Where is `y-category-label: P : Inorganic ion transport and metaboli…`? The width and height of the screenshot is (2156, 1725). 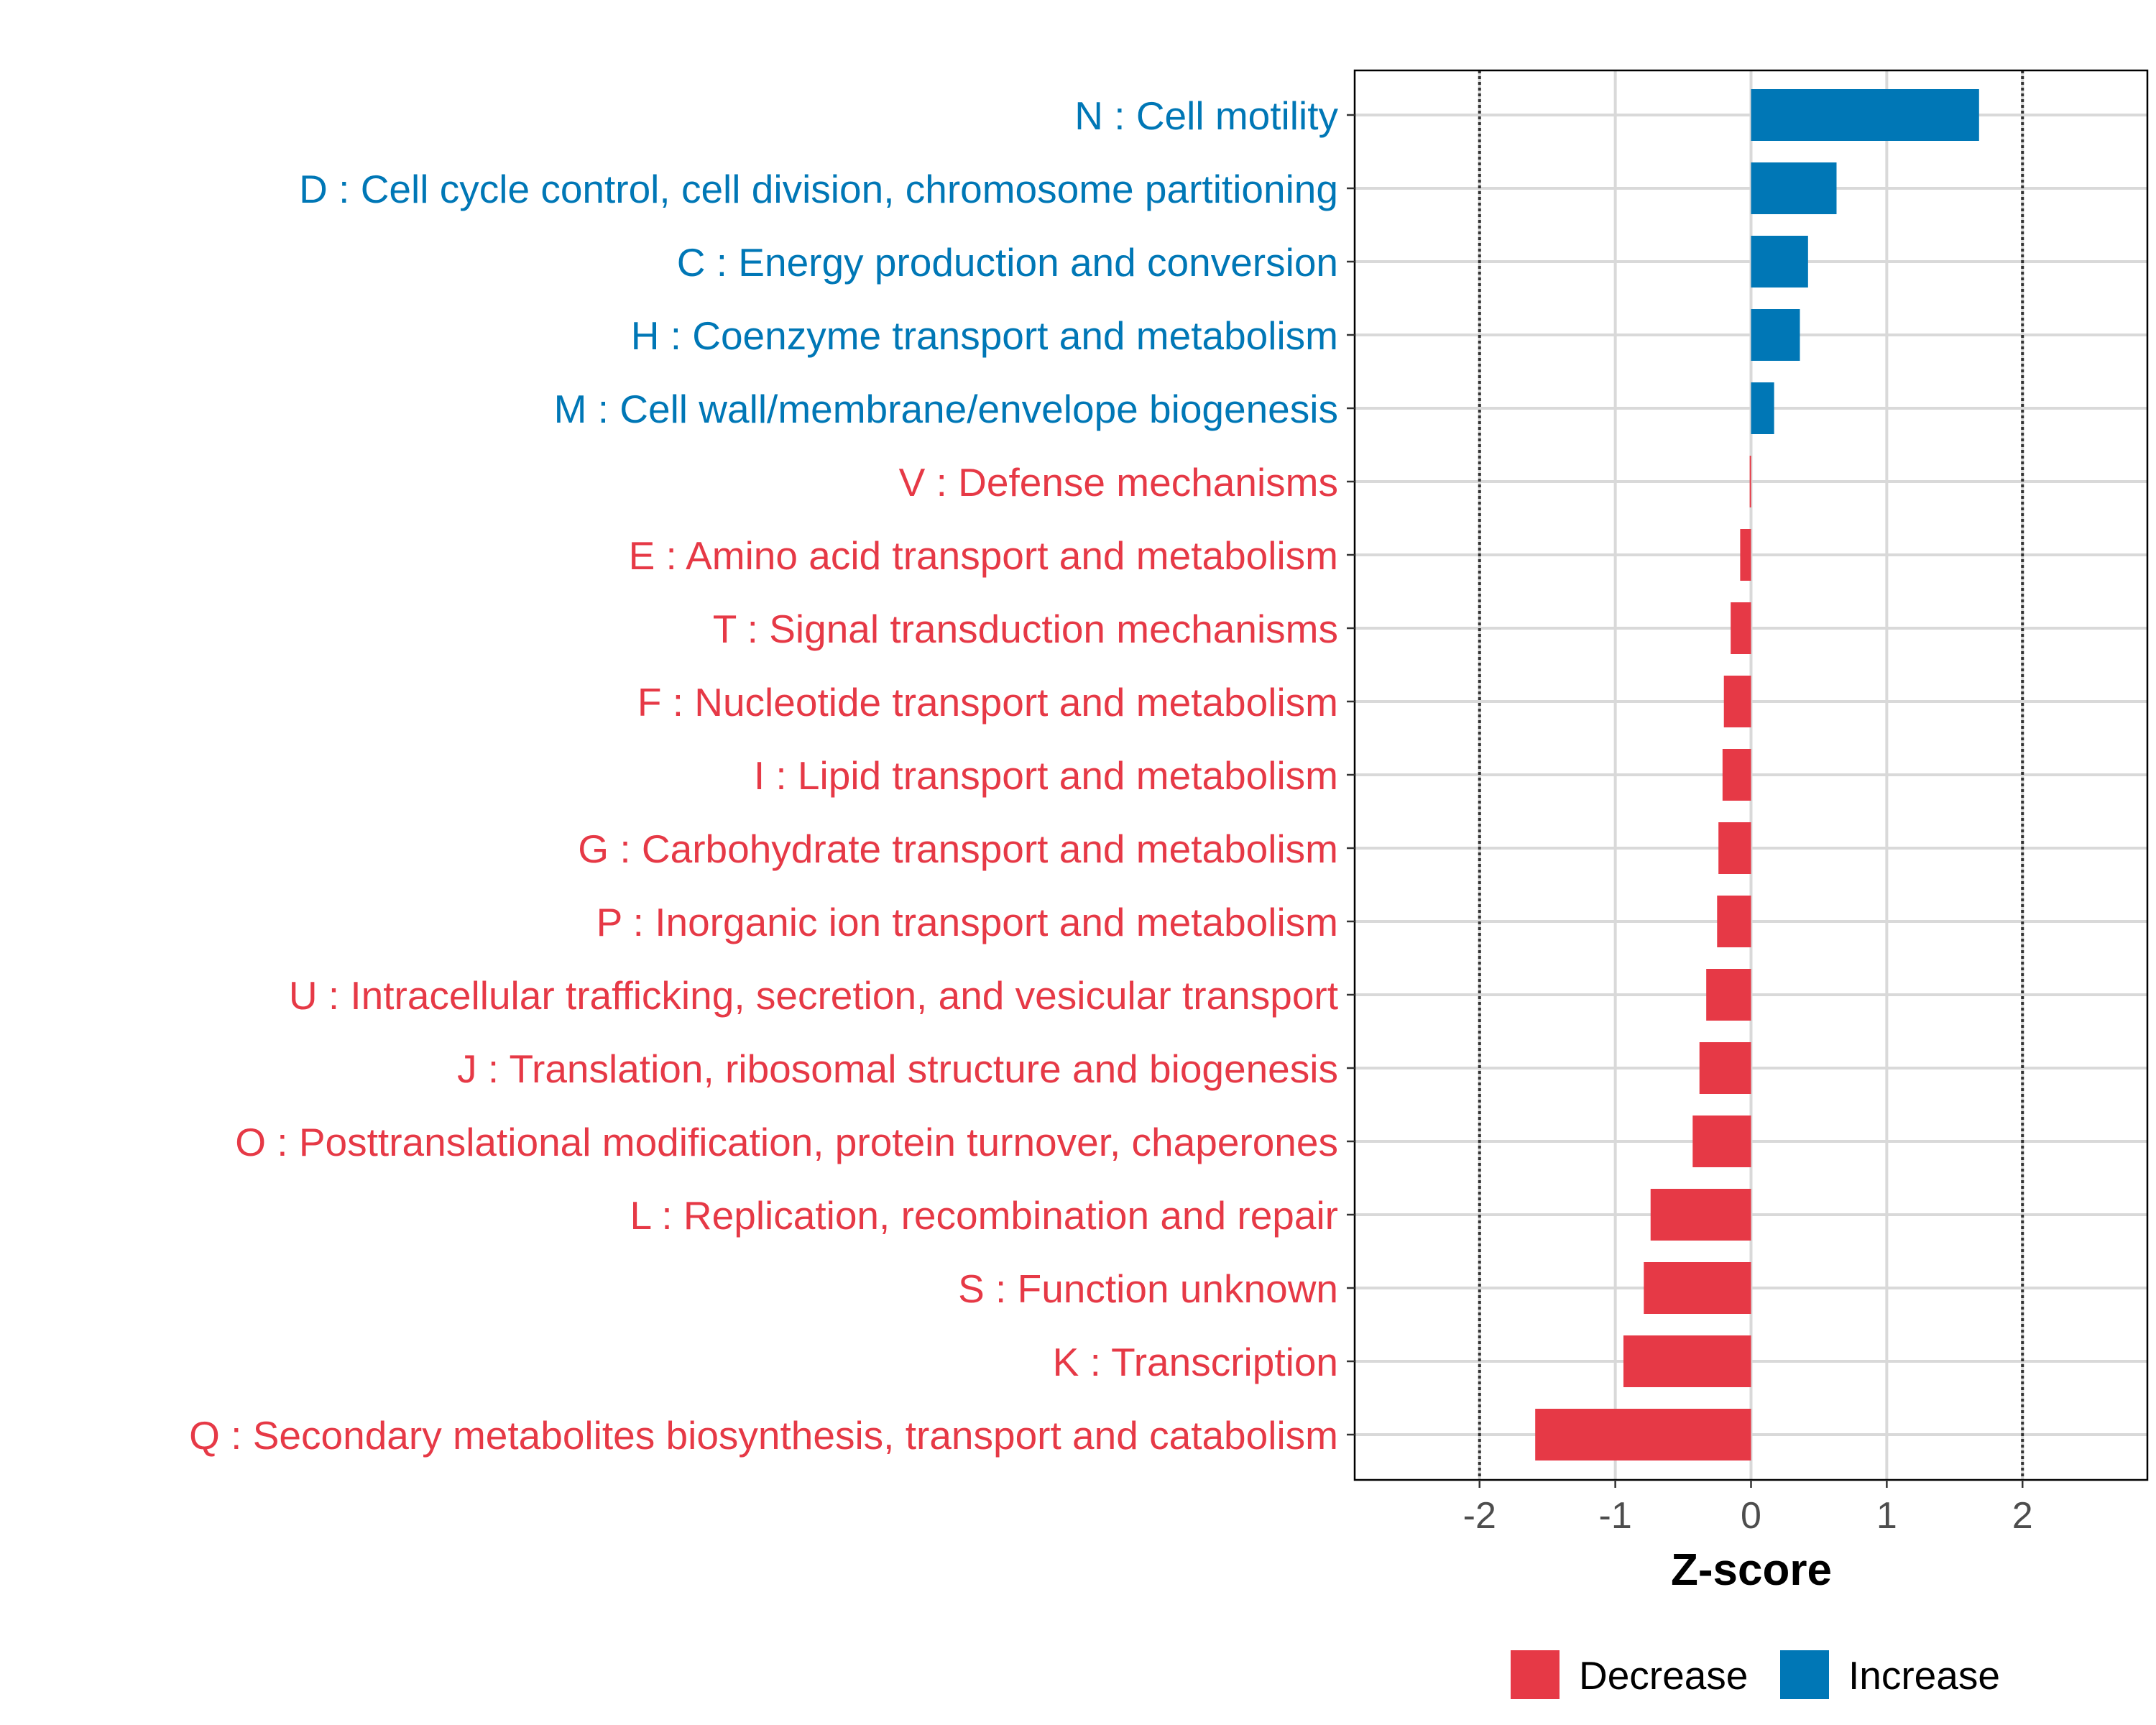 y-category-label: P : Inorganic ion transport and metaboli… is located at coordinates (967, 922).